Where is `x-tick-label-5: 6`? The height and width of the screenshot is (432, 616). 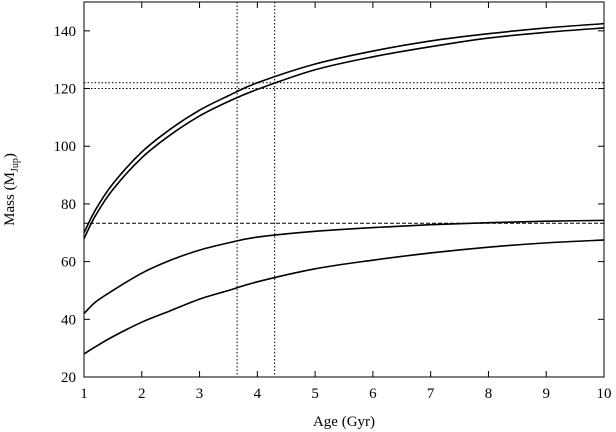 x-tick-label-5: 6 is located at coordinates (373, 394).